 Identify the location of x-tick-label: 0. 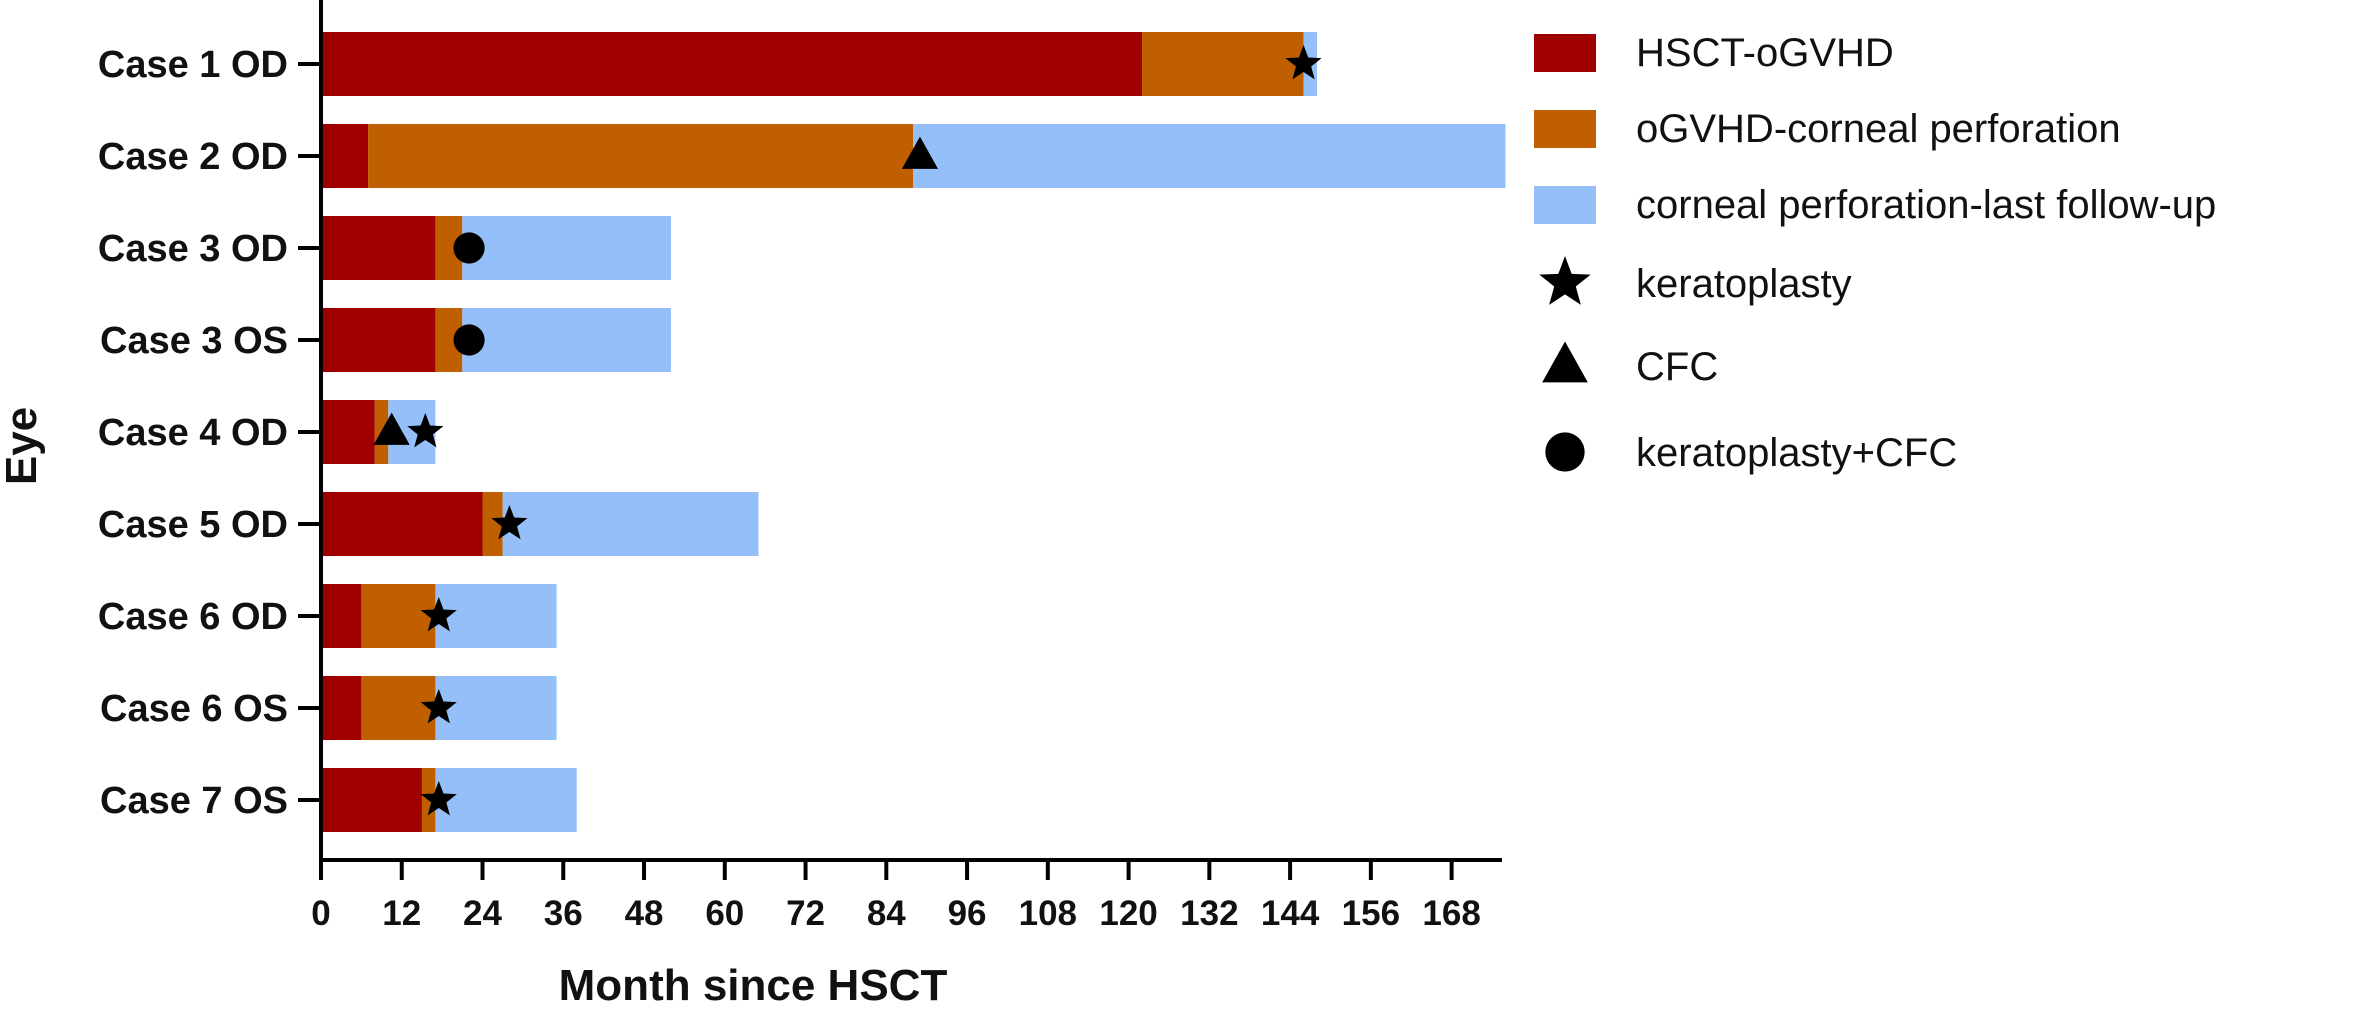
(320, 913).